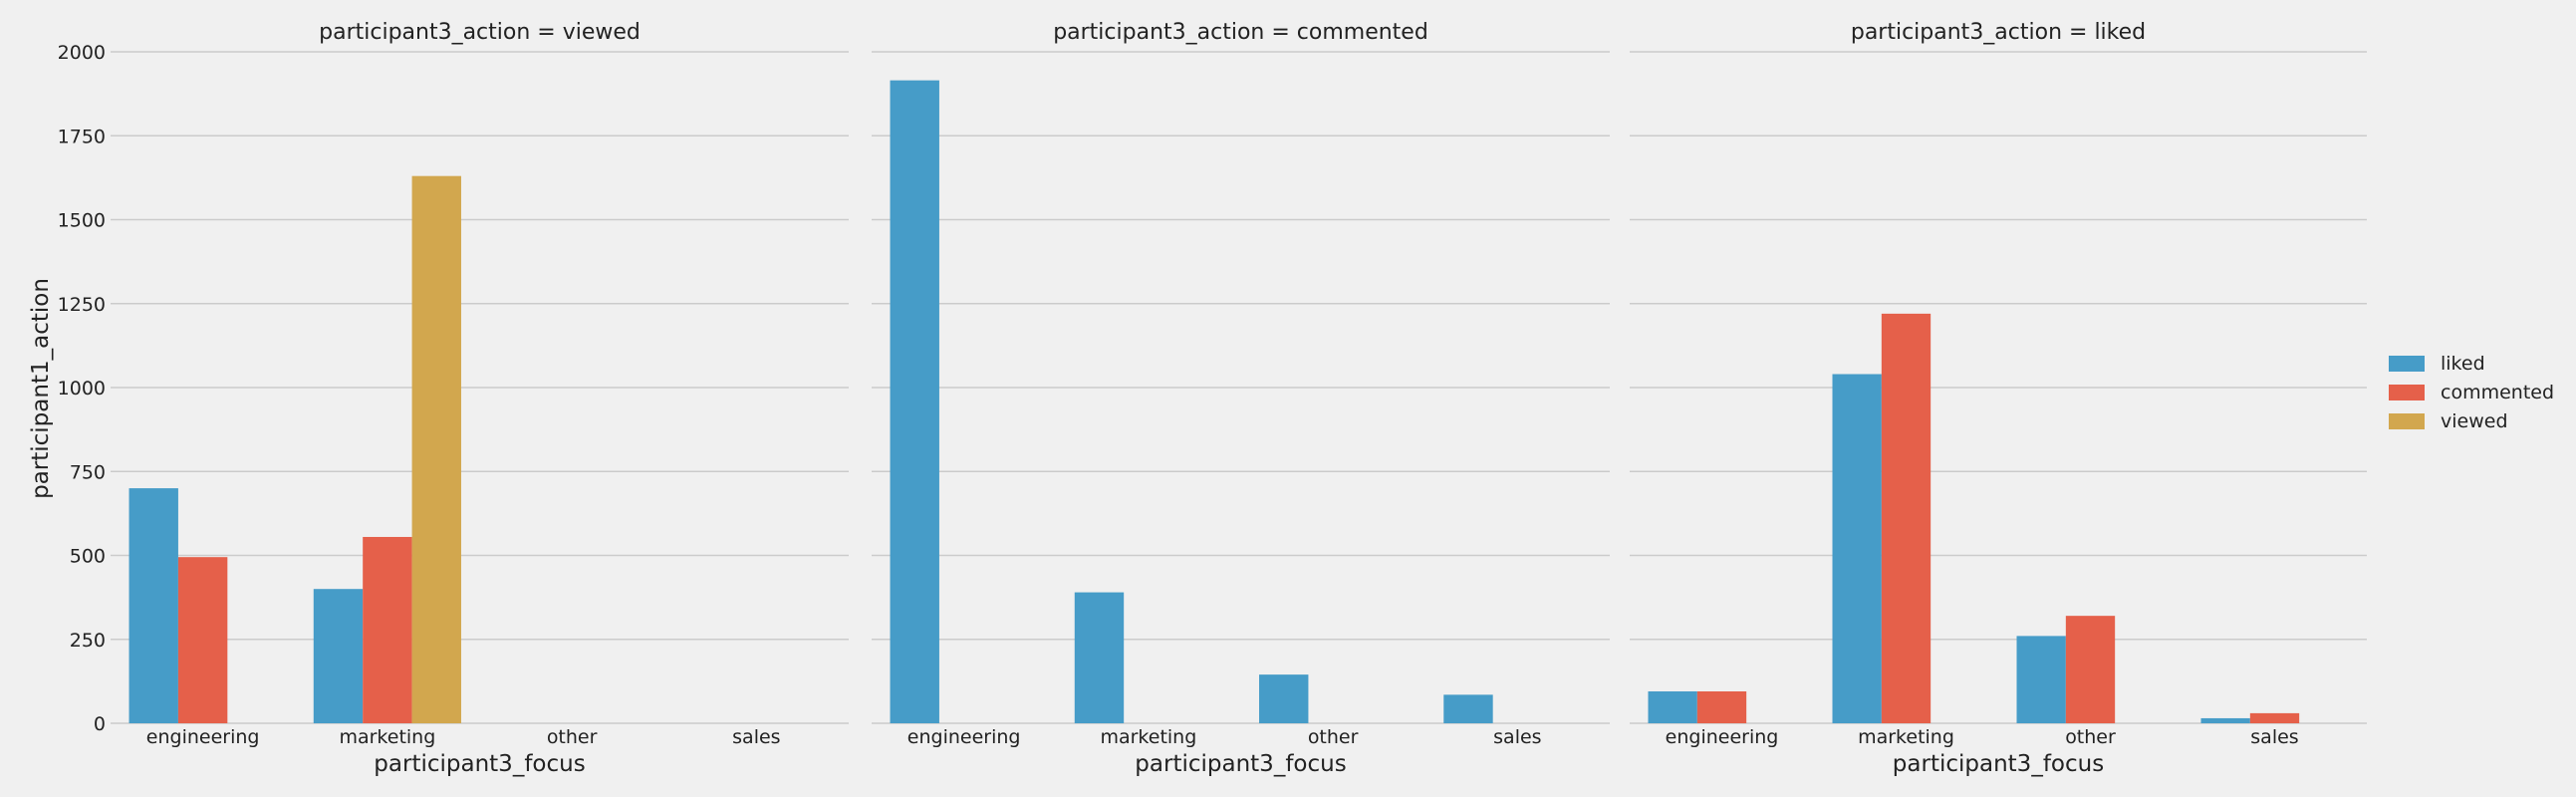 This screenshot has height=797, width=2576. What do you see at coordinates (41, 388) in the screenshot?
I see `y-axis-label: participant1_action` at bounding box center [41, 388].